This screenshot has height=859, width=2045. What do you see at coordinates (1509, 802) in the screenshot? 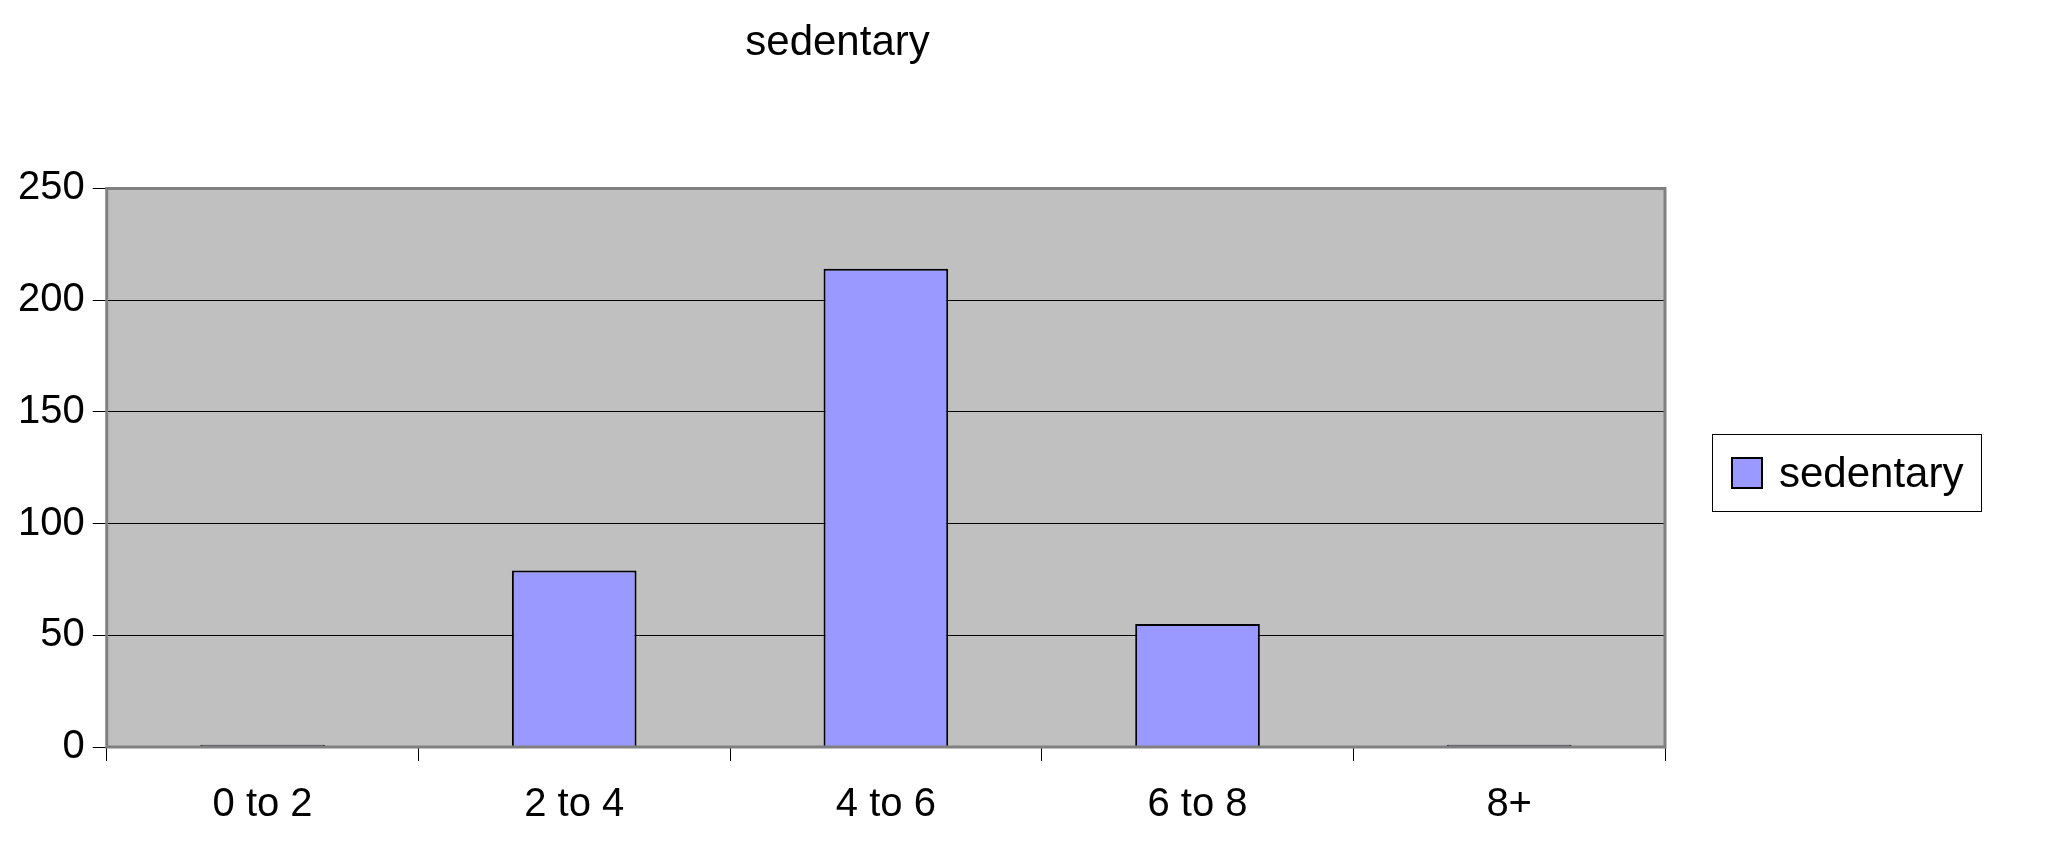
I see `x-tick-label: 8+` at bounding box center [1509, 802].